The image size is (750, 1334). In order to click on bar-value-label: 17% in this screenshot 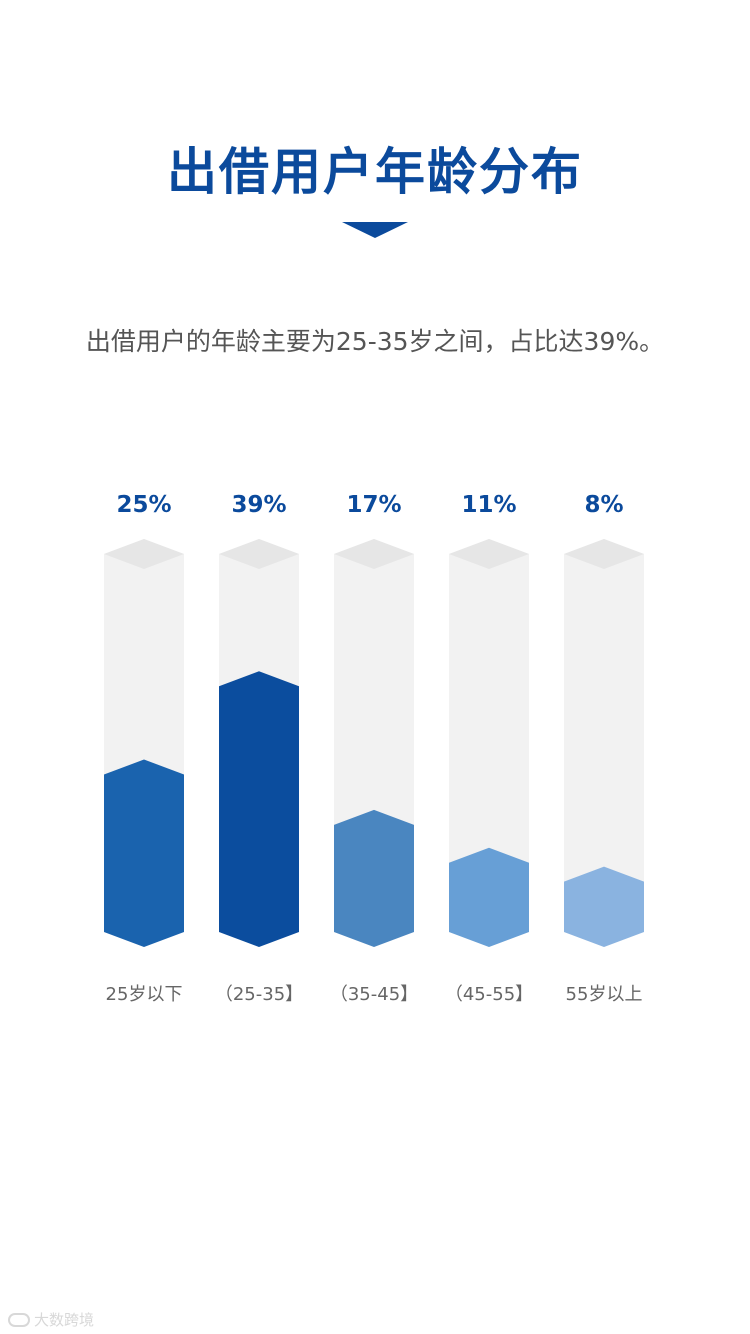, I will do `click(373, 505)`.